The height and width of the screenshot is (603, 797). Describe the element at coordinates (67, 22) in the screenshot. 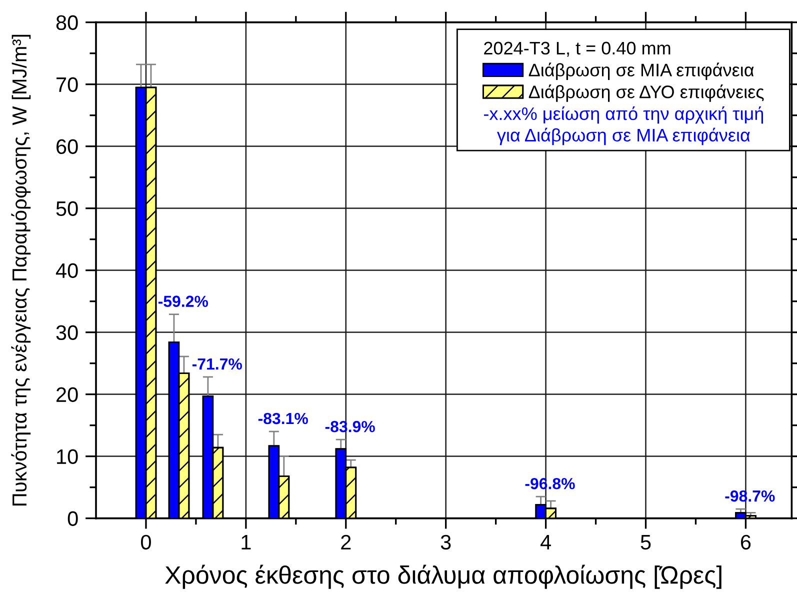

I see `y-tick-label: 80` at that location.